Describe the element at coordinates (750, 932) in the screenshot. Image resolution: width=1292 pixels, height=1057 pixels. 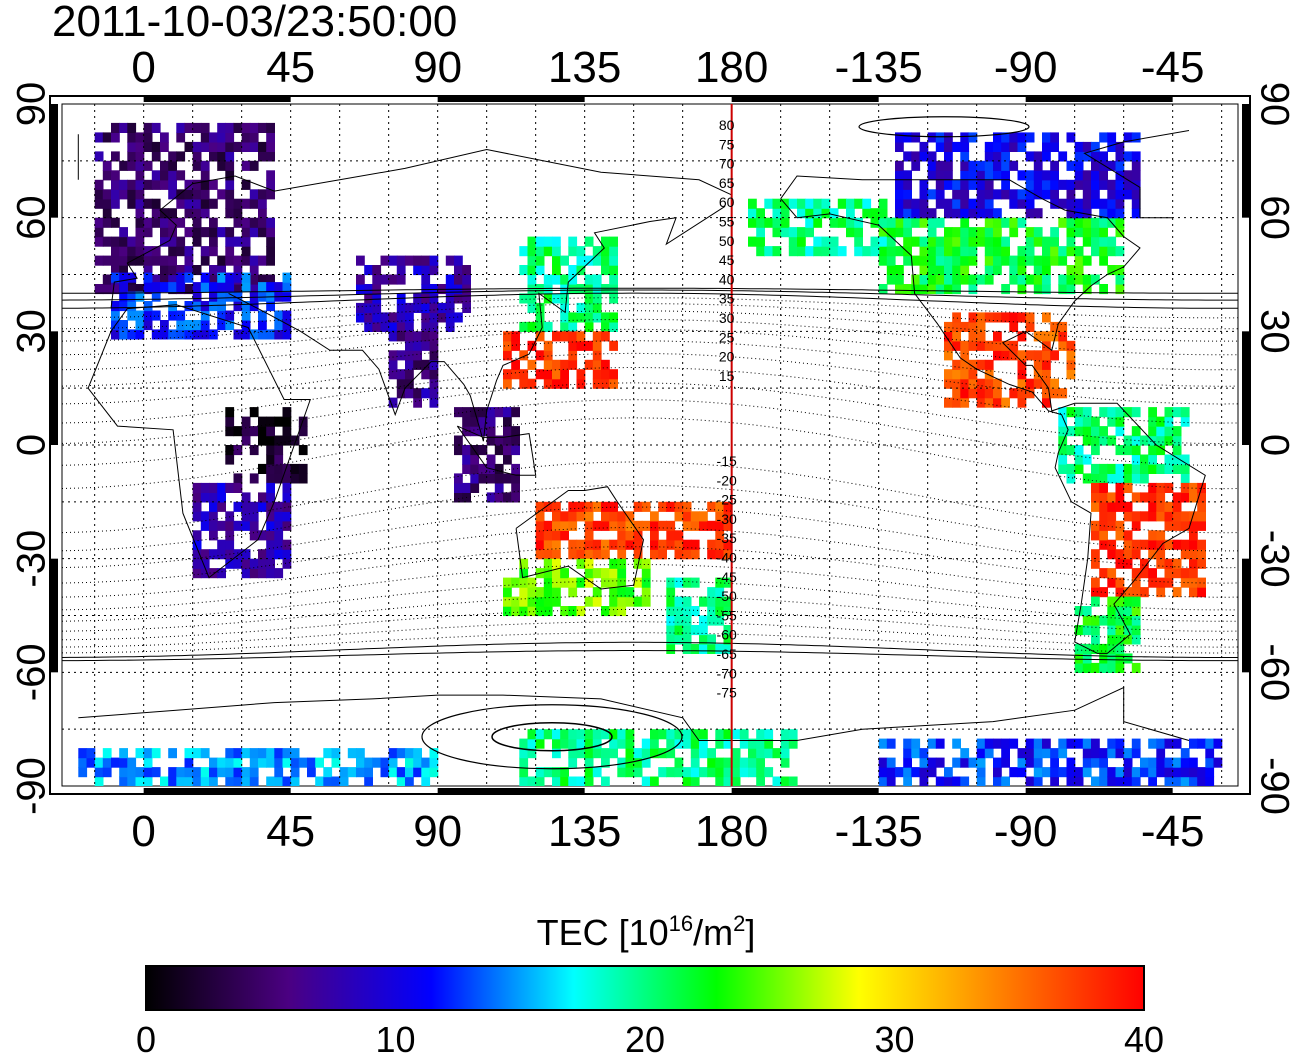
I see `colorbar-title-suffix: ]` at that location.